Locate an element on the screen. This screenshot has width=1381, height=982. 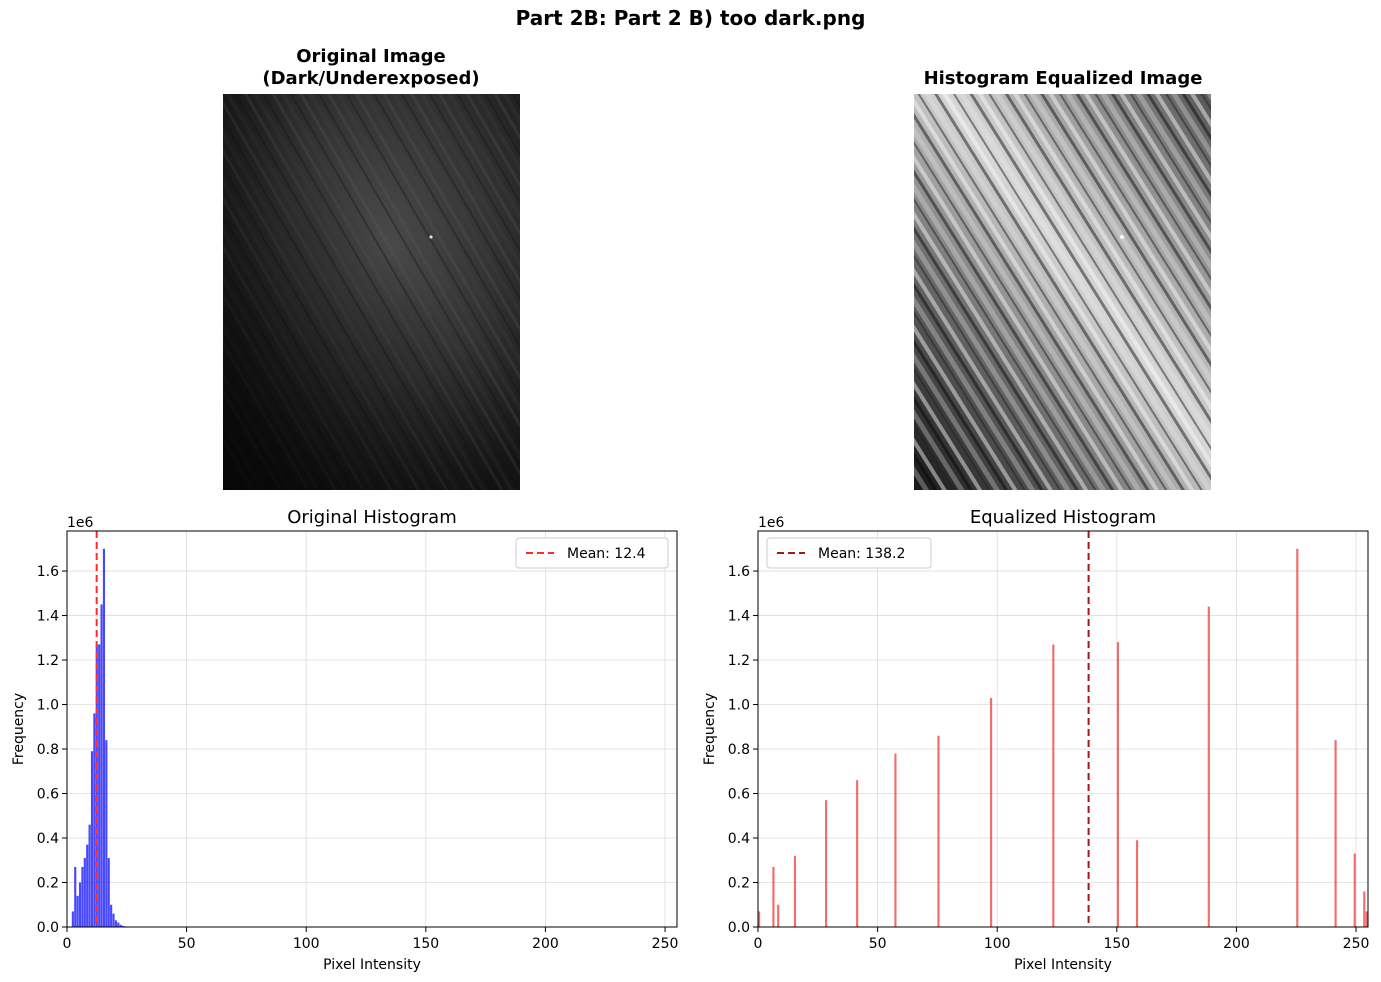
equalized-legend-box is located at coordinates (849, 553).